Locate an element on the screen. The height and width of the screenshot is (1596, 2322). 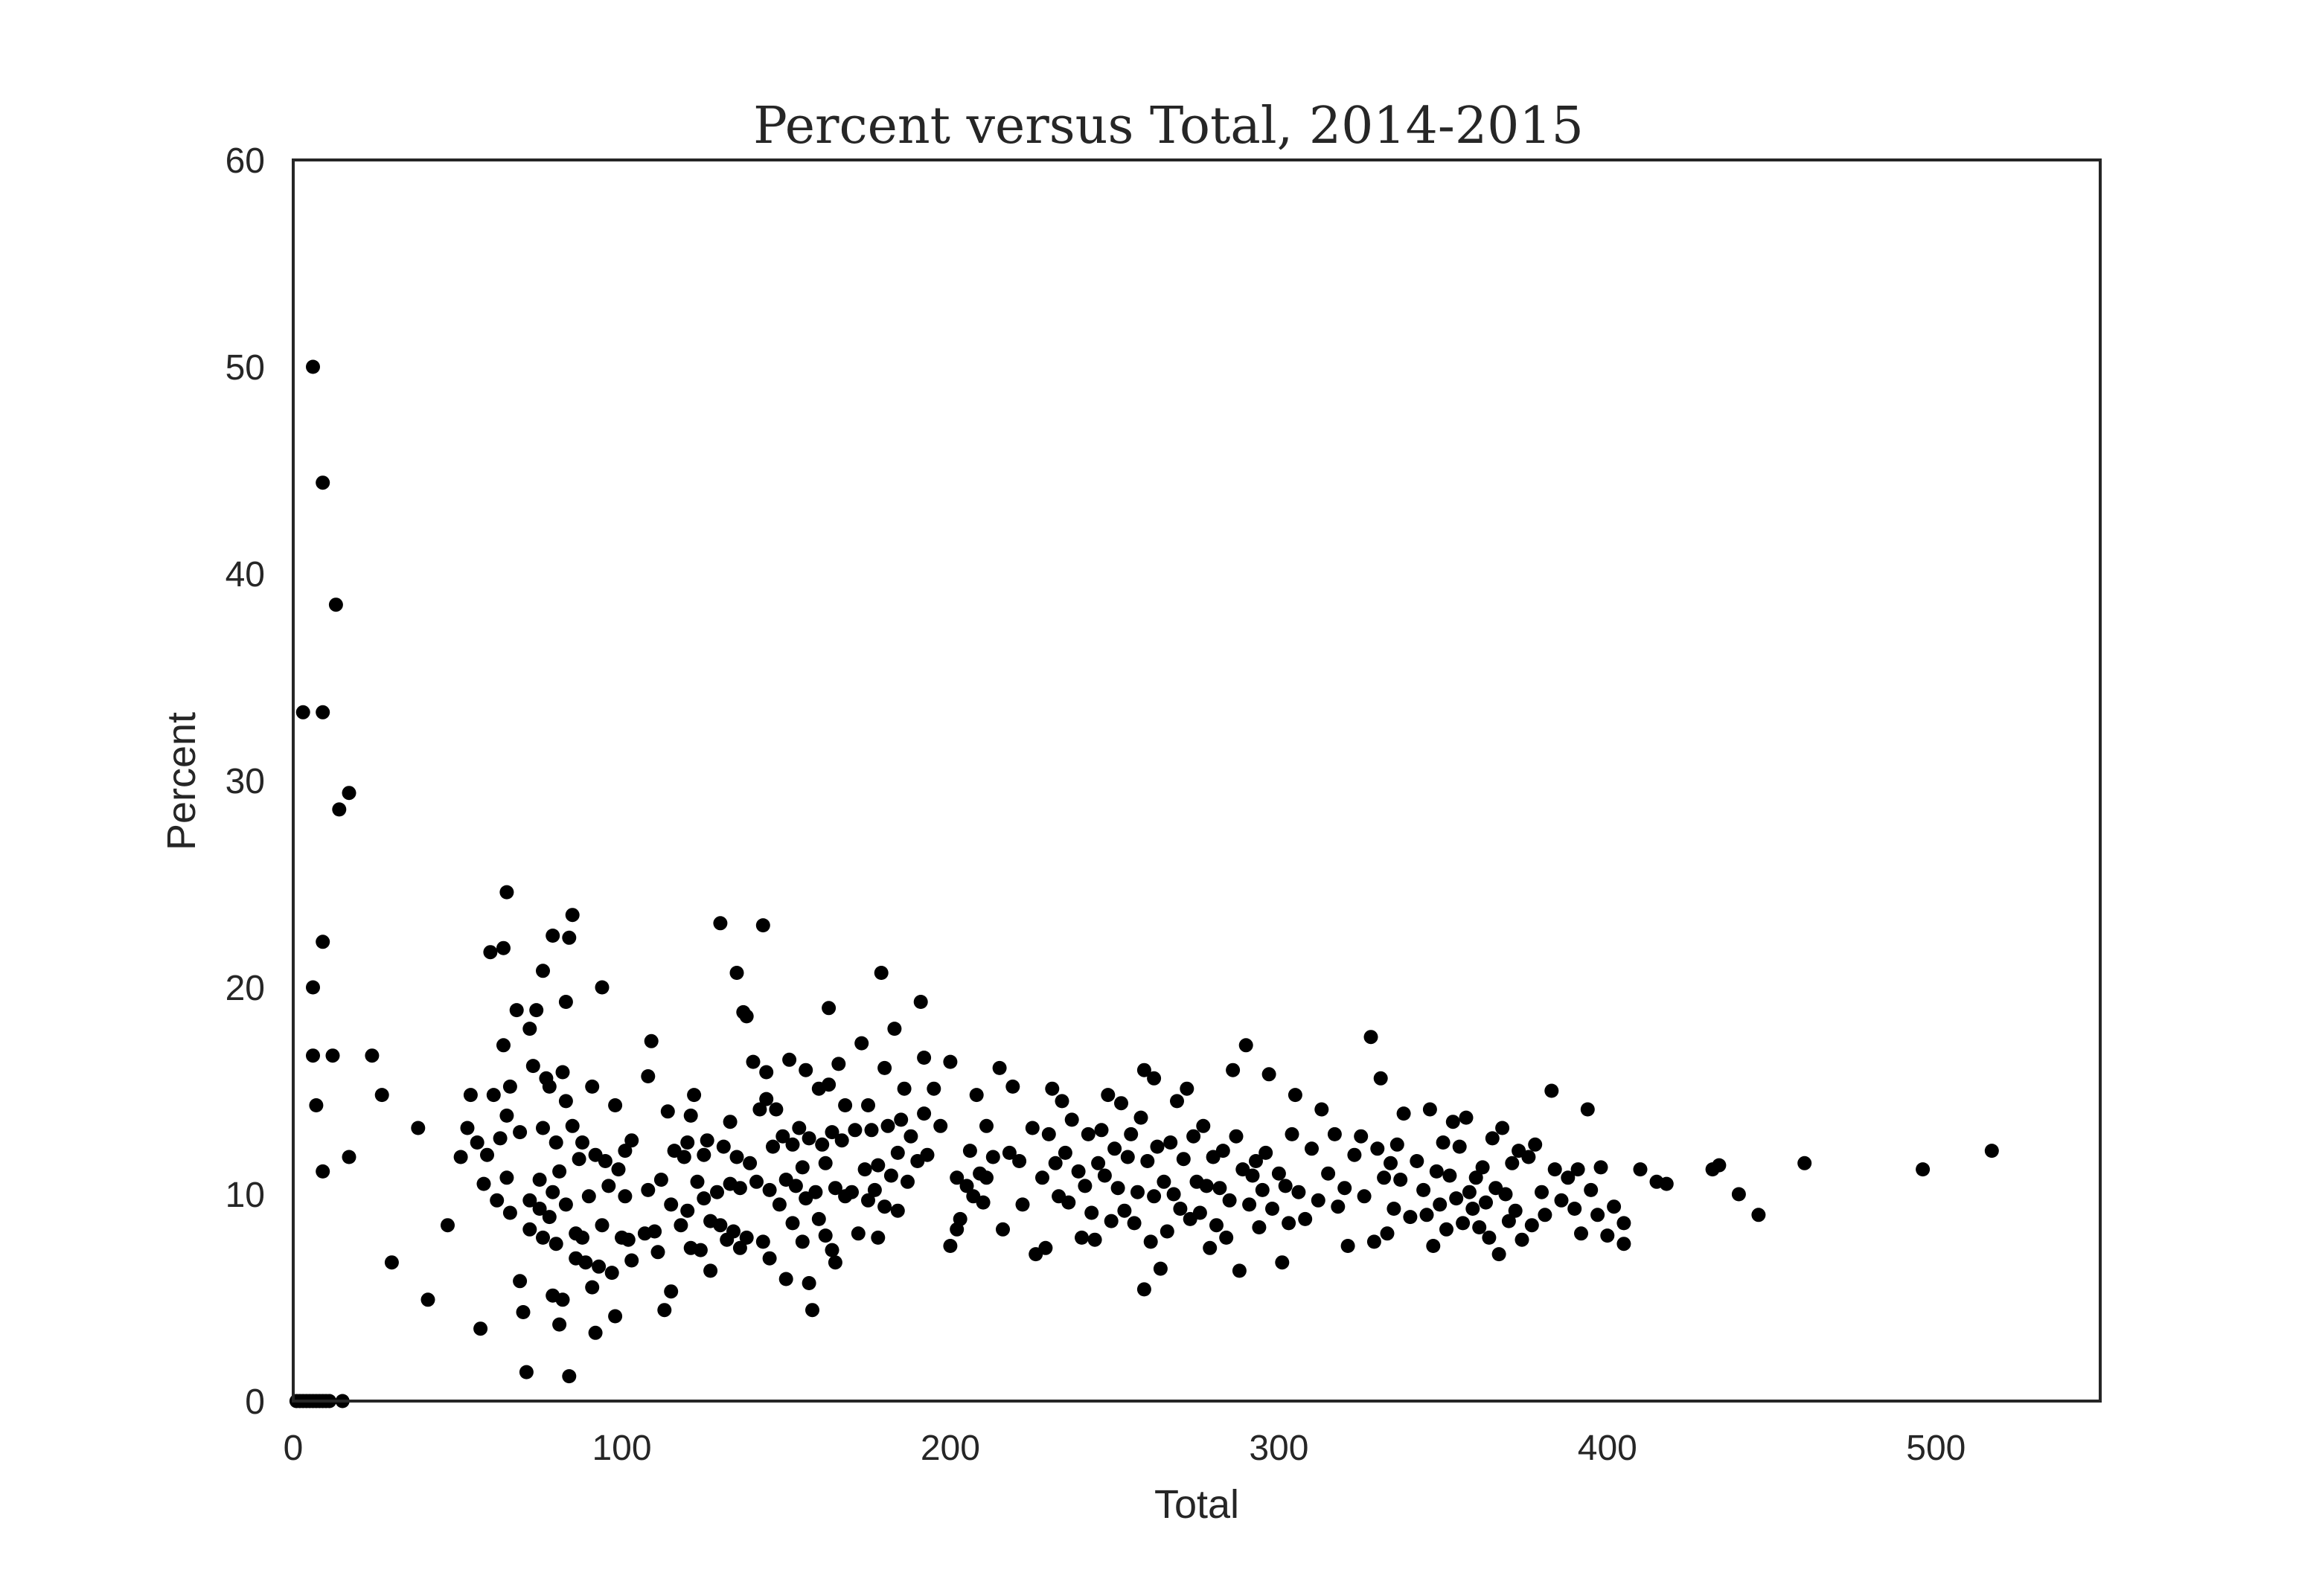
y-tick-label: 30 is located at coordinates (246, 781).